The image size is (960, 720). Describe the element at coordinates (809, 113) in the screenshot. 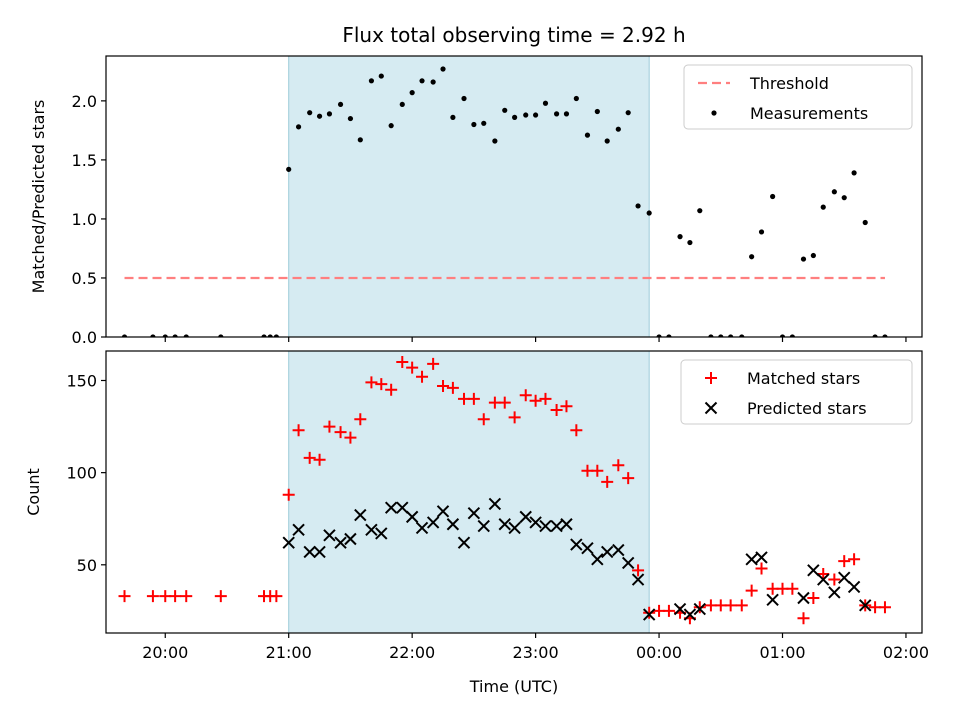

I see `legend-label: Measurements` at that location.